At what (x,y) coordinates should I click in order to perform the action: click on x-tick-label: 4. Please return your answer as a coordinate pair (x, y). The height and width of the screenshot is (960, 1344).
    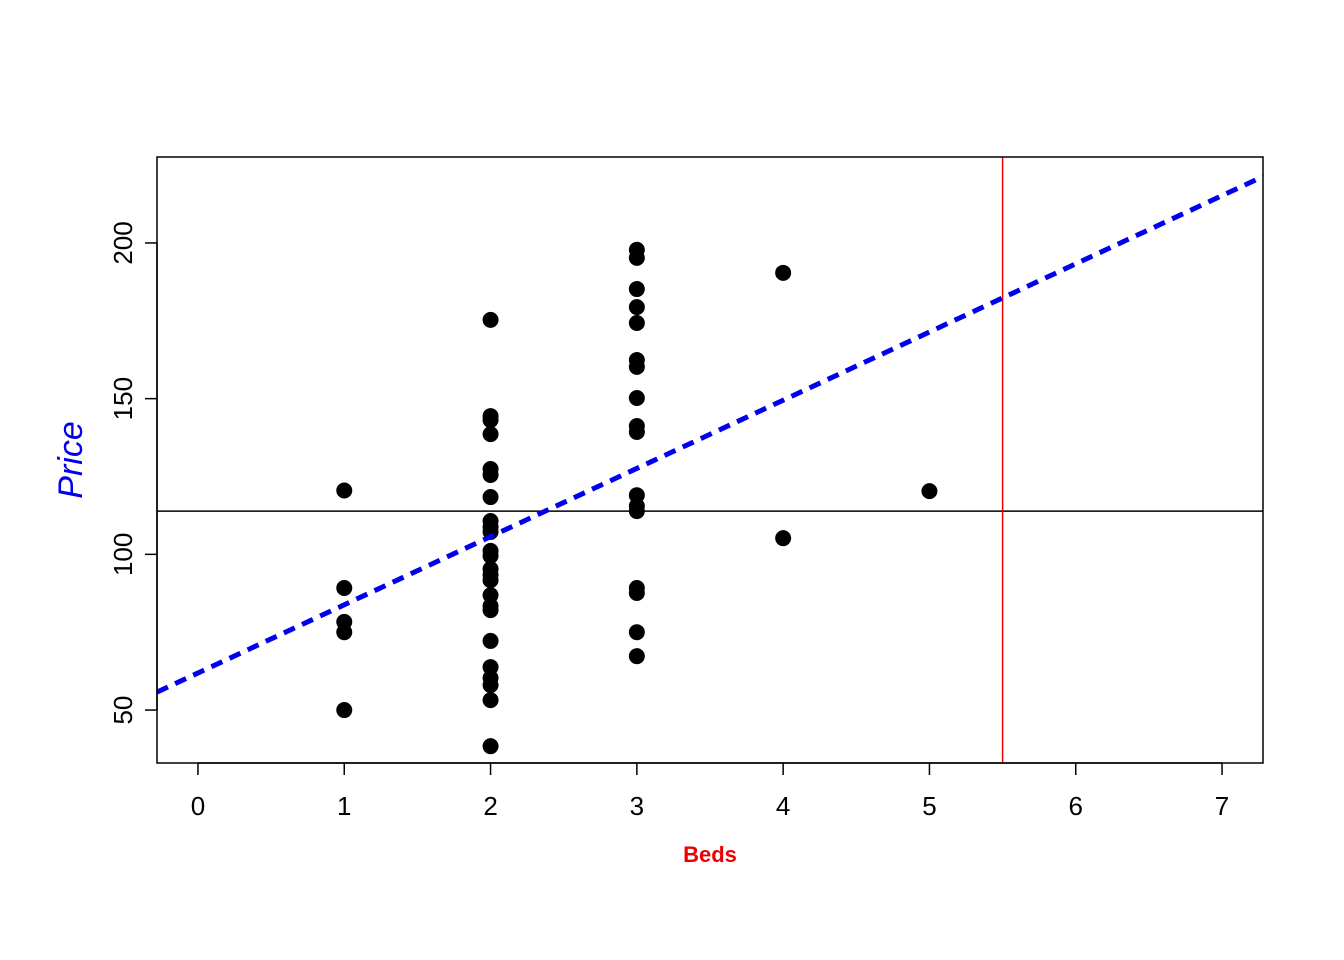
    Looking at the image, I should click on (783, 806).